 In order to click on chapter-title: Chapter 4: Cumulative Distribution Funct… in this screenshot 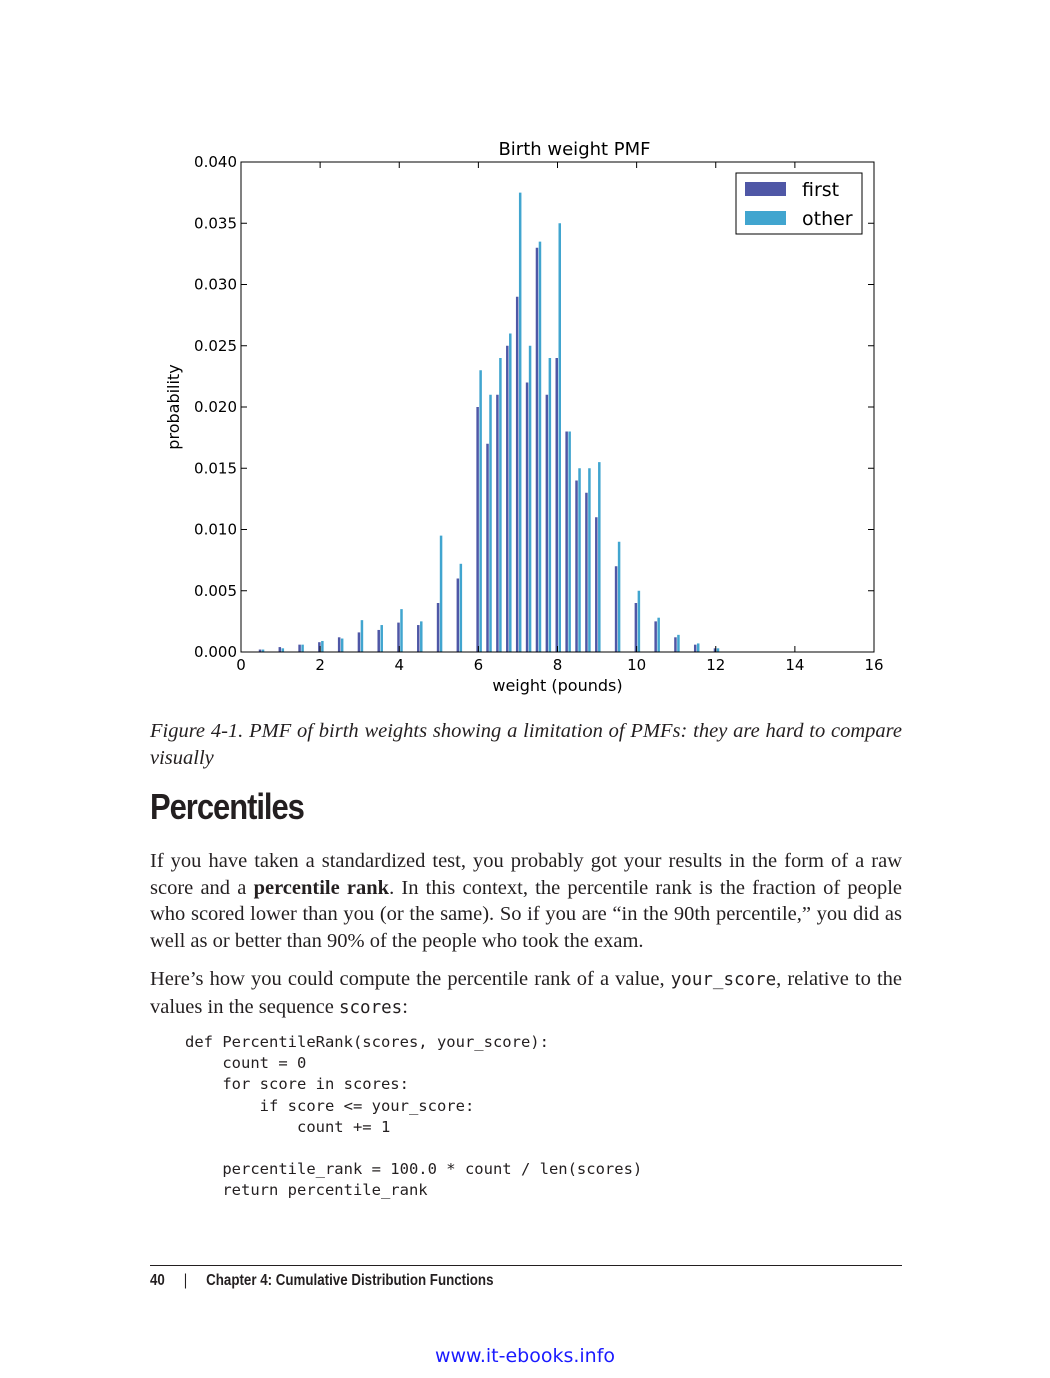, I will do `click(350, 1280)`.